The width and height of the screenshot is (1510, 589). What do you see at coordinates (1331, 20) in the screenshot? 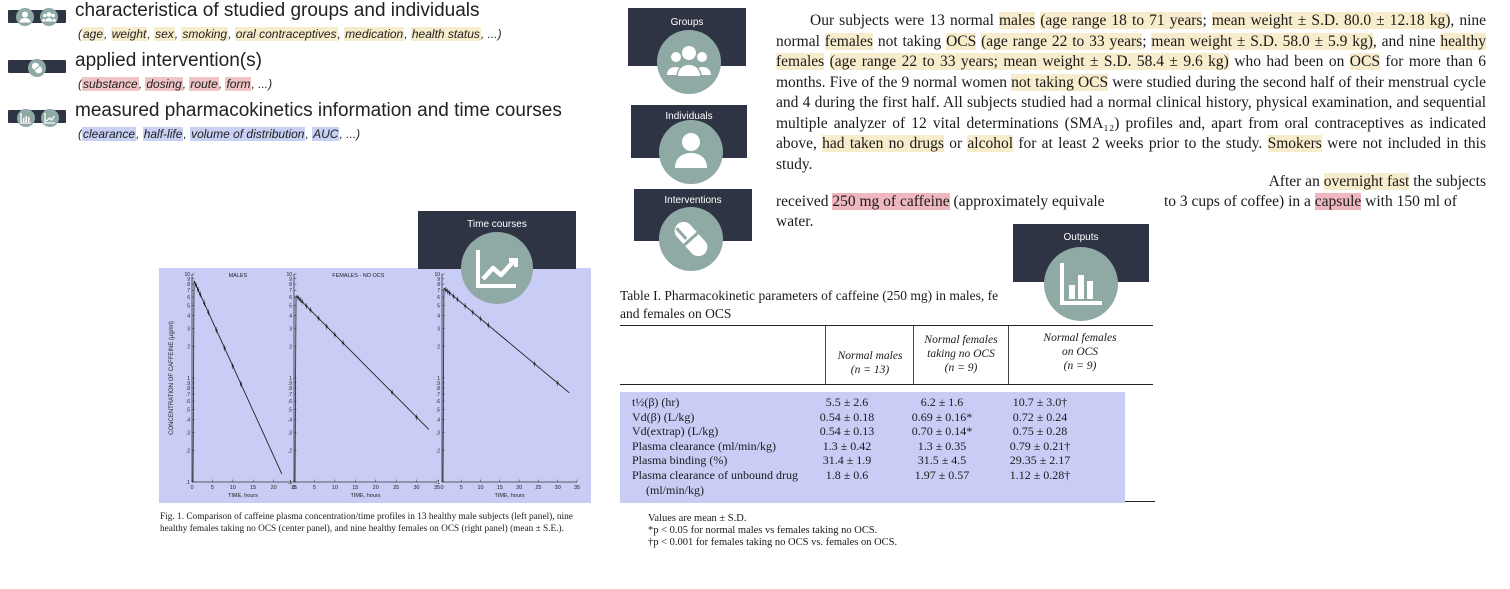
I see `highlight-characteristic: mean weight ± S.D. 80.0 ± 12.18 kg)` at bounding box center [1331, 20].